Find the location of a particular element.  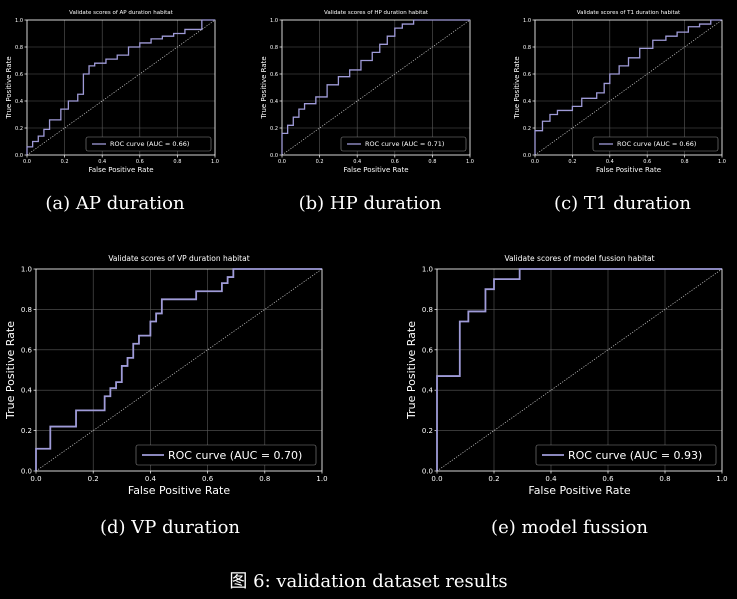

chart-c-xtick-label-0: 0.0 is located at coordinates (535, 162).